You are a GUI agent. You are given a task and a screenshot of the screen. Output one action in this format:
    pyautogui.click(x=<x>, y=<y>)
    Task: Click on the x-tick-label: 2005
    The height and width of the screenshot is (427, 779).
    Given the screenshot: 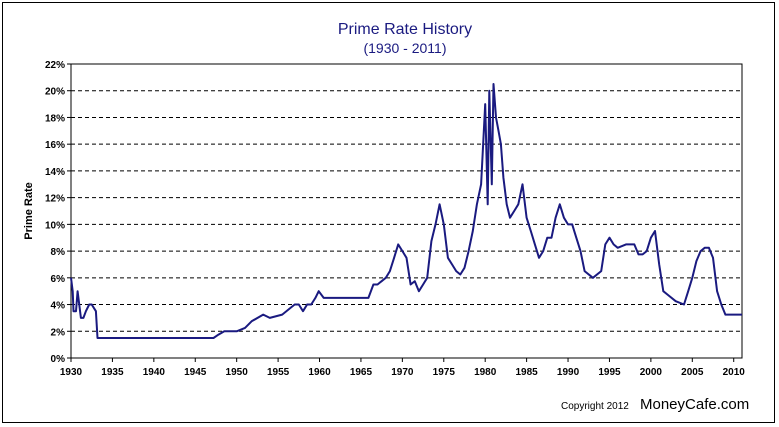 What is the action you would take?
    pyautogui.click(x=692, y=372)
    